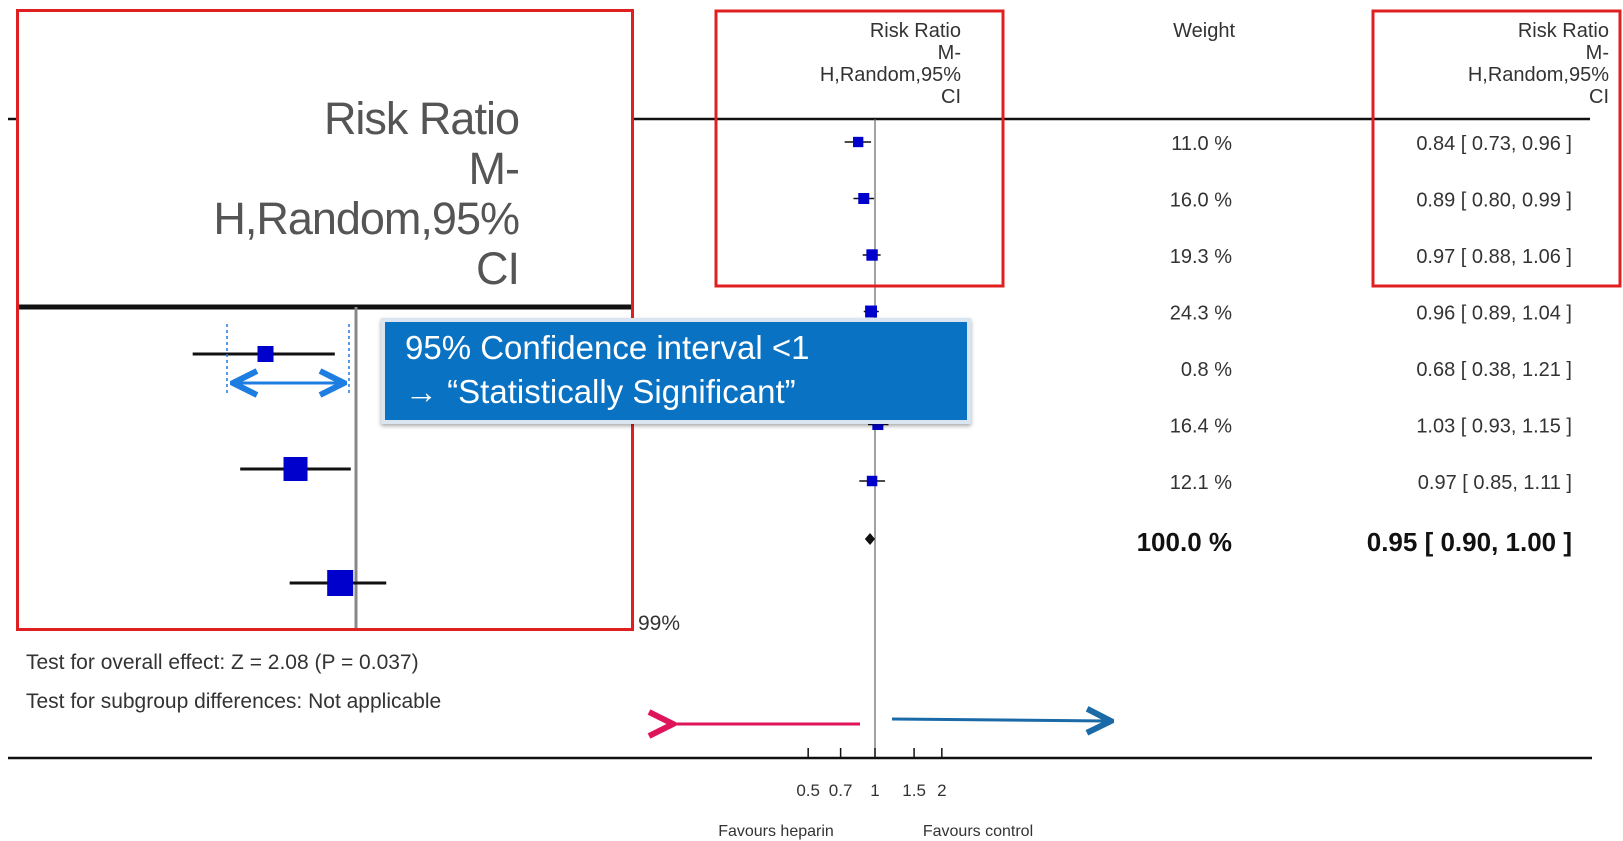 The image size is (1623, 841). What do you see at coordinates (600, 391) in the screenshot?
I see `callout-line-2: → “Statistically Significant”` at bounding box center [600, 391].